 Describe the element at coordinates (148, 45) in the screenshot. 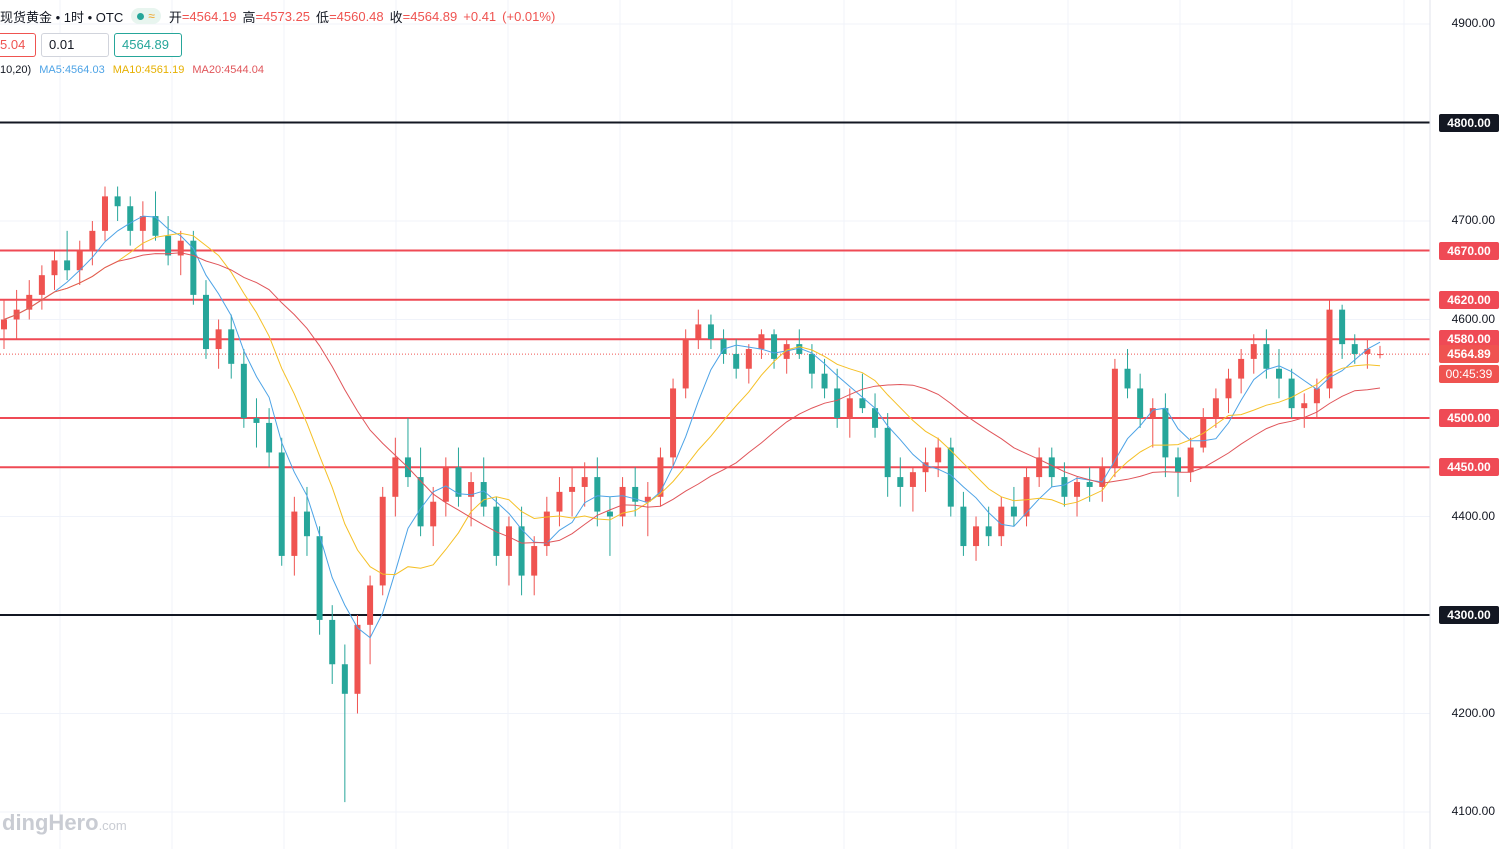

I see `buy-button: 4564.89` at that location.